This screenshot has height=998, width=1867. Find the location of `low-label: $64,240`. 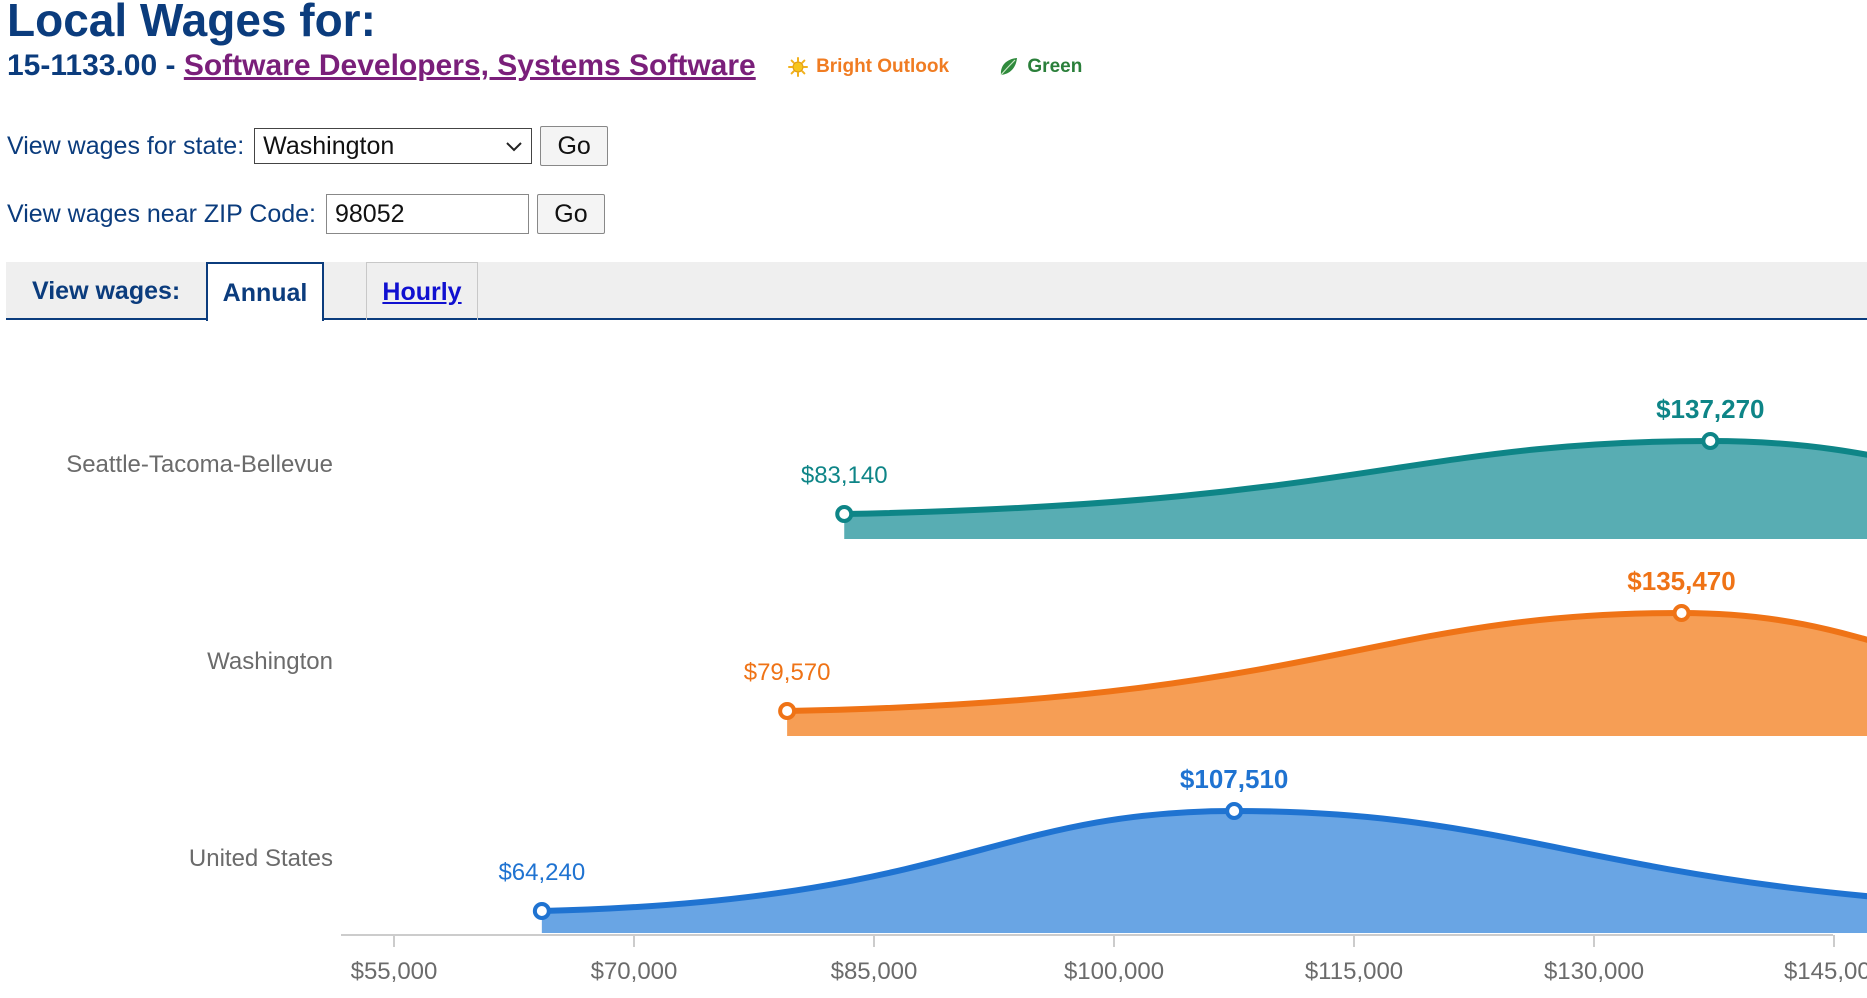

low-label: $64,240 is located at coordinates (541, 872).